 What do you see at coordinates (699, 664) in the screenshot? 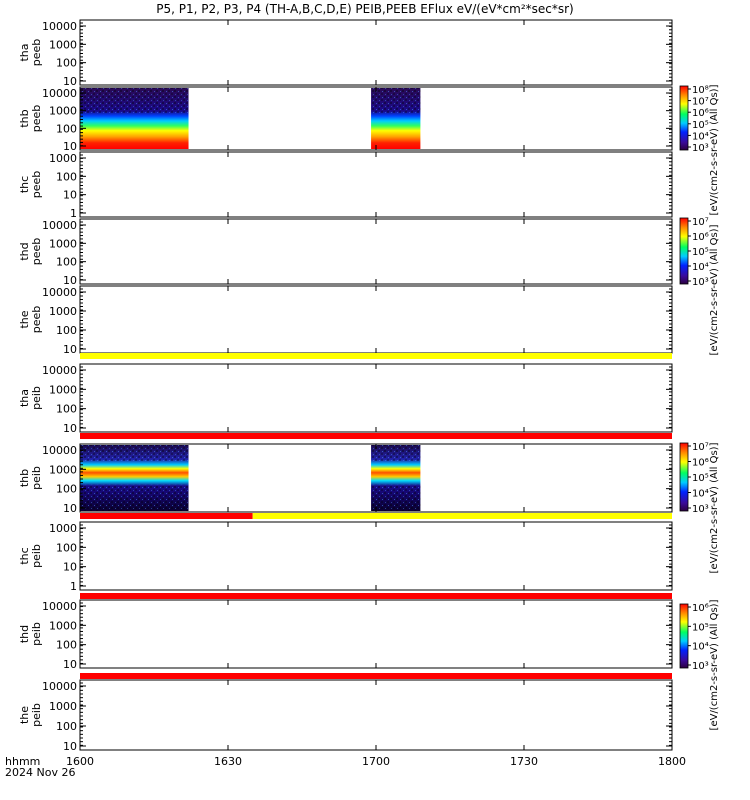
I see `colorbar: 10⁶ 10⁵ 10⁴ 10³ [eV/(cm2-s-sr-eV) (All Qs)]` at bounding box center [699, 664].